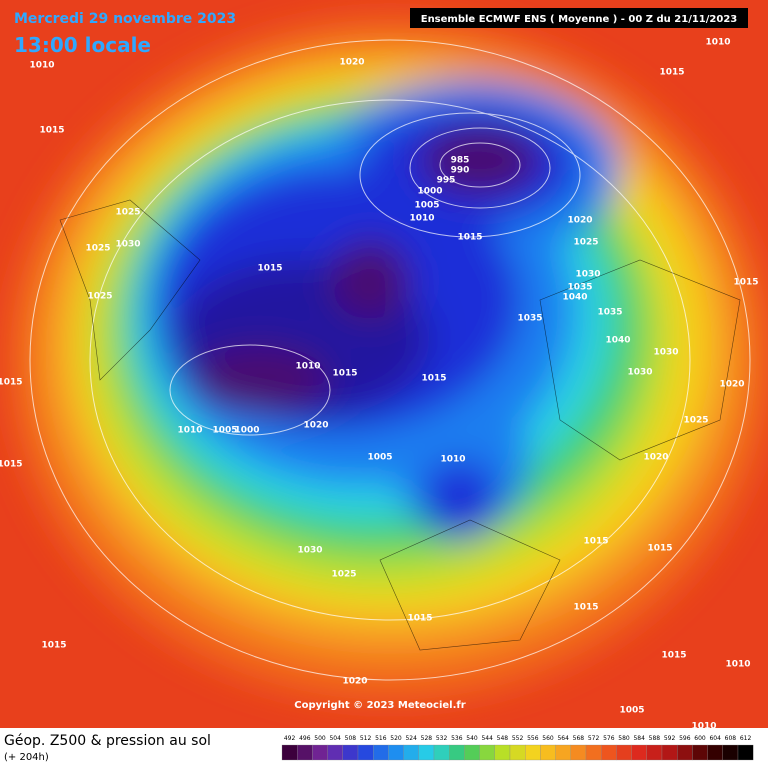 The width and height of the screenshot is (768, 768). Describe the element at coordinates (460, 171) in the screenshot. I see `isobar-label: 990` at that location.